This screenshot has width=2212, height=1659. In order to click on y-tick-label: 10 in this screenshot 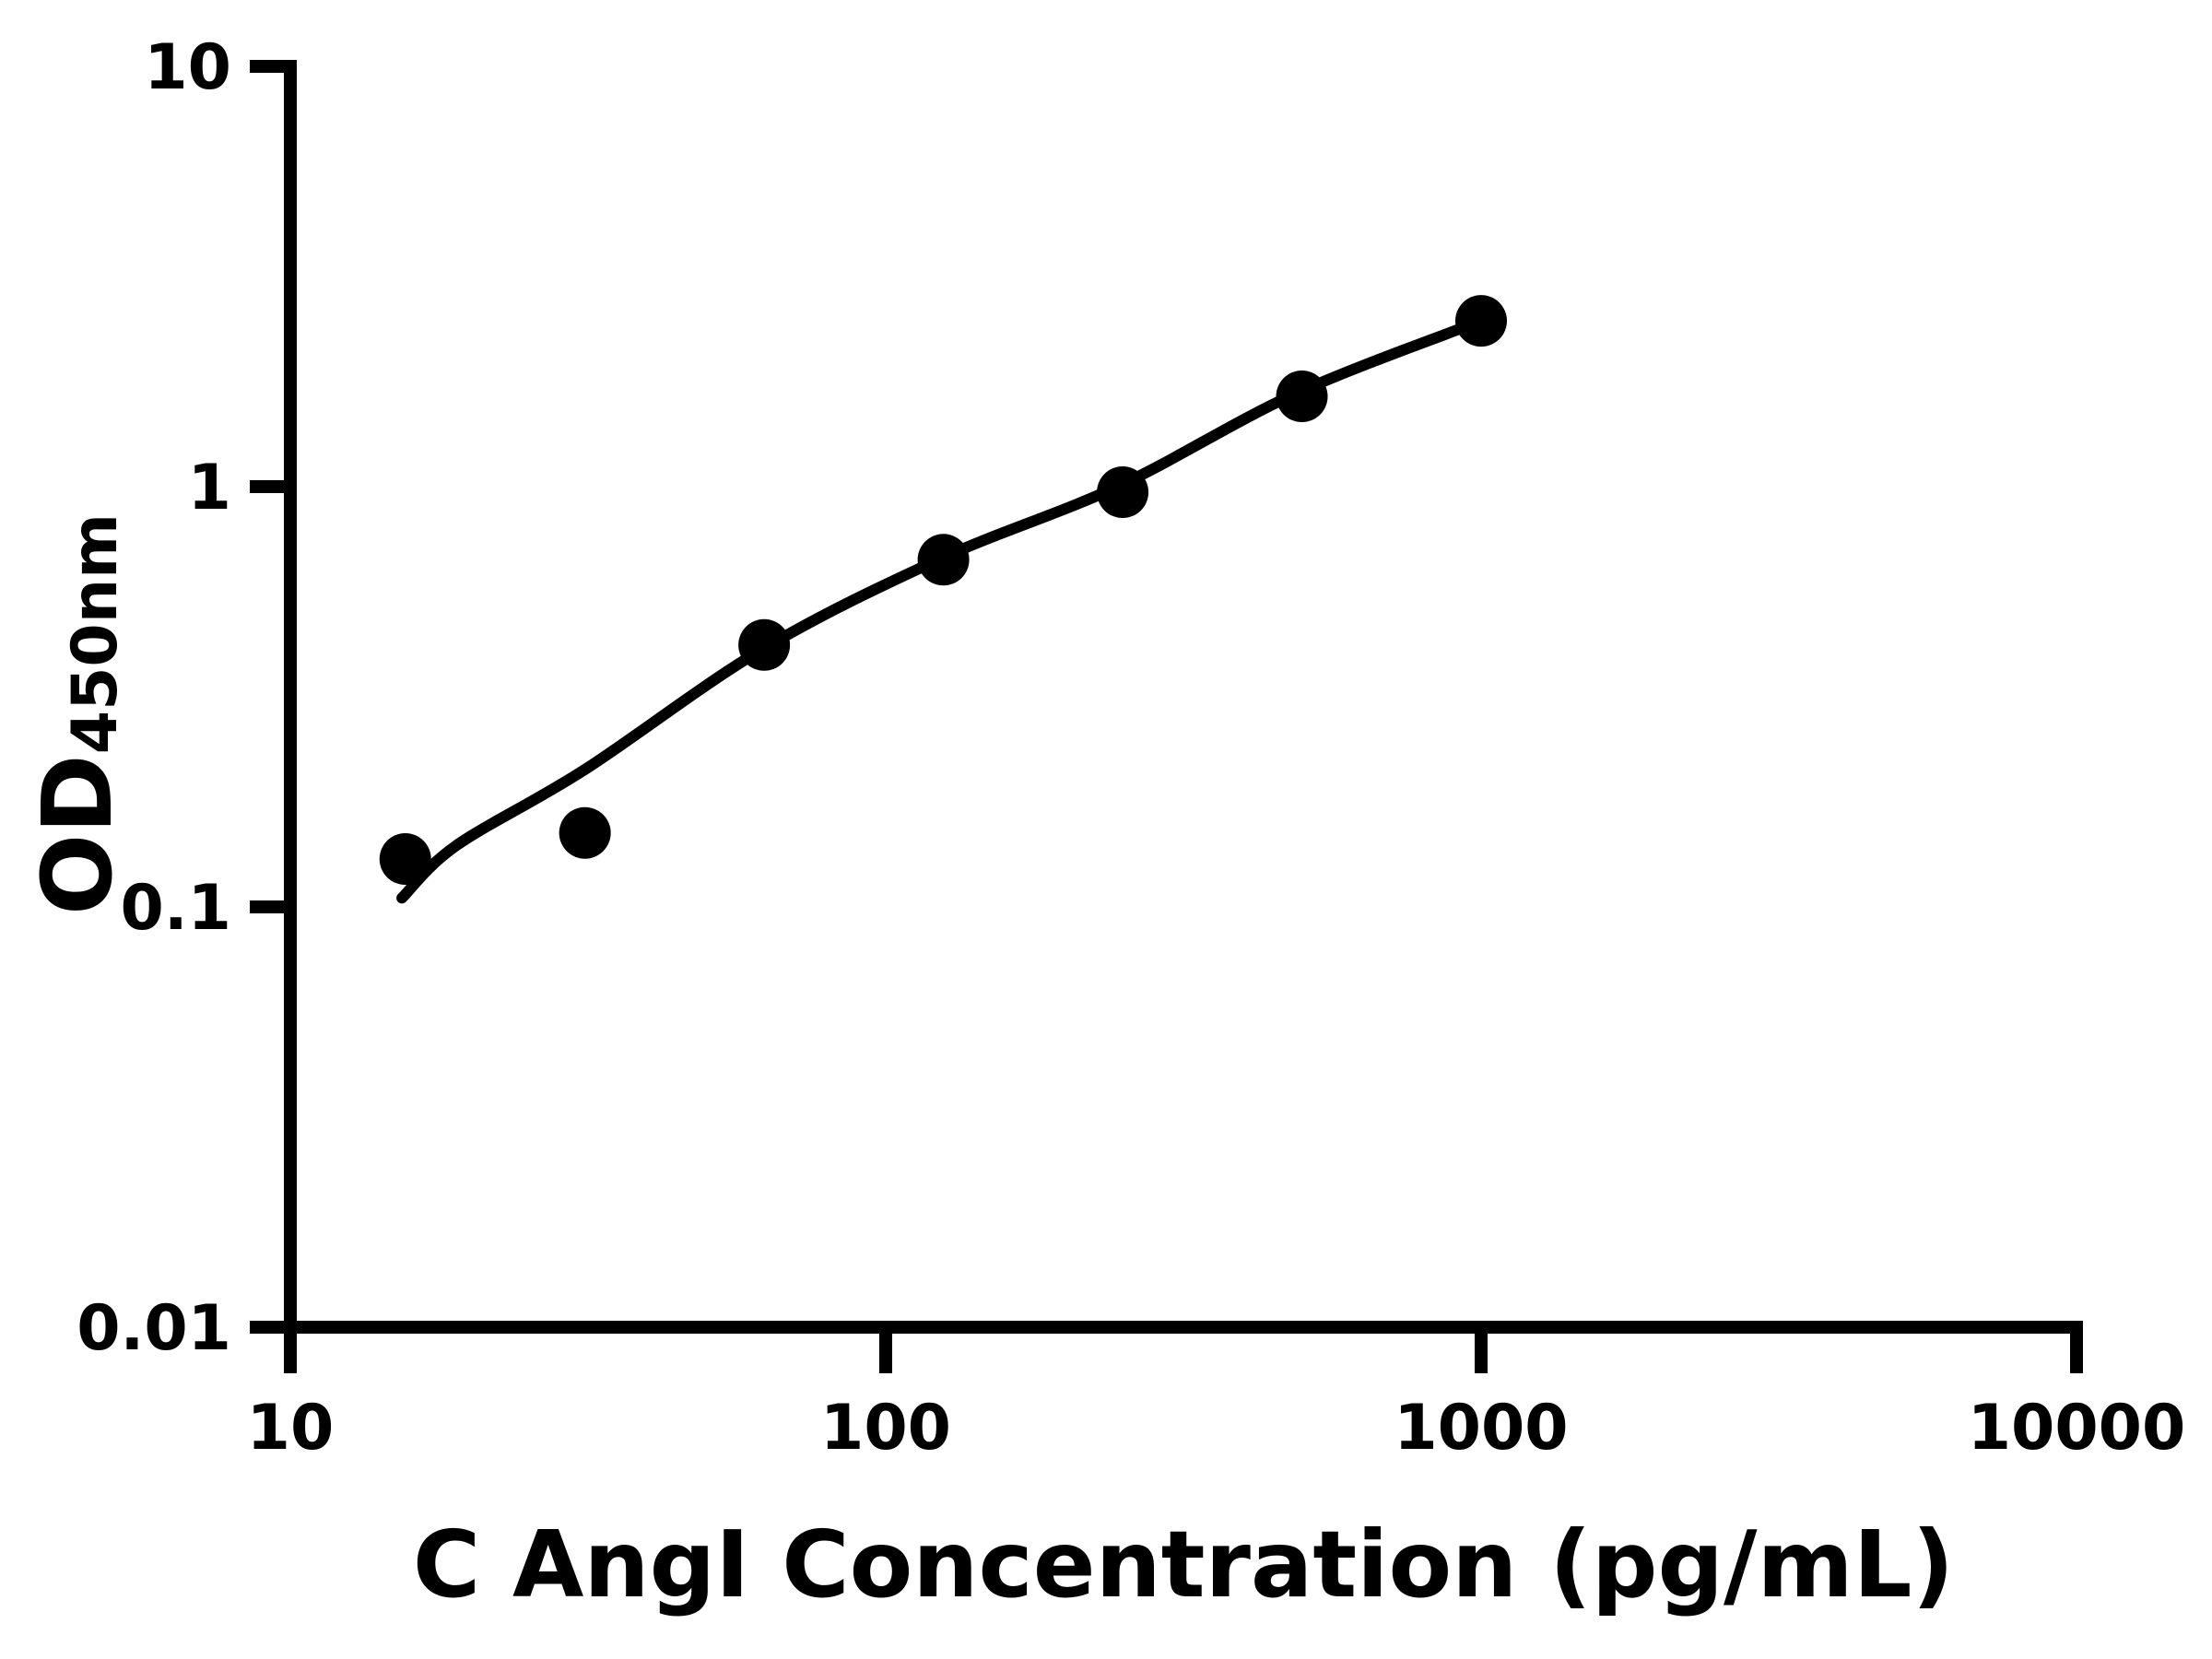, I will do `click(187, 67)`.